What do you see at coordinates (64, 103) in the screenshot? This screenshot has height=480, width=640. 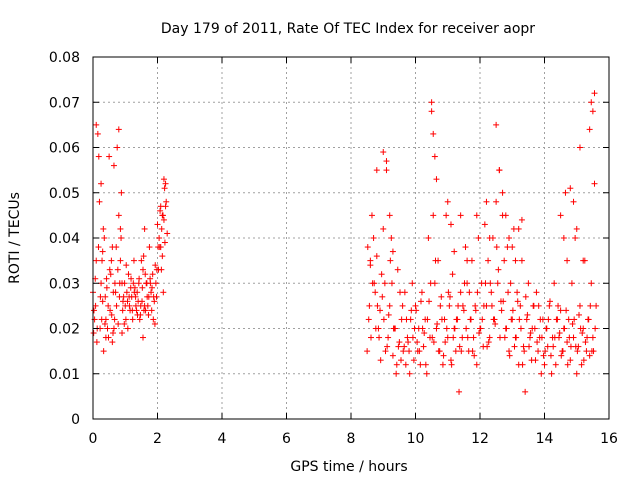 I see `y-tick-label: 0.07` at bounding box center [64, 103].